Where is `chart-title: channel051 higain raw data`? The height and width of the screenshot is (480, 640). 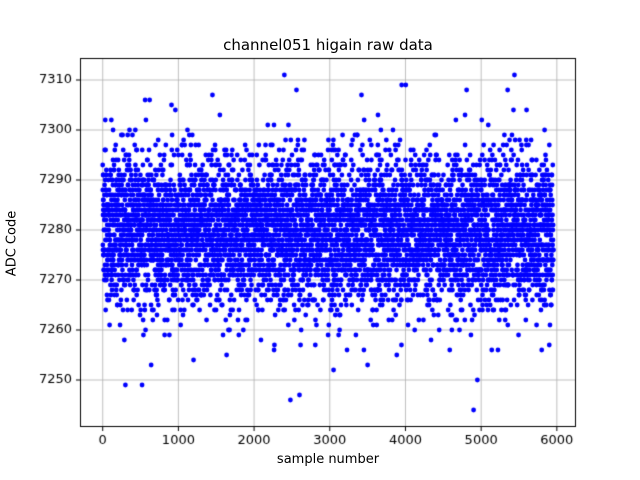
chart-title: channel051 higain raw data is located at coordinates (328, 45).